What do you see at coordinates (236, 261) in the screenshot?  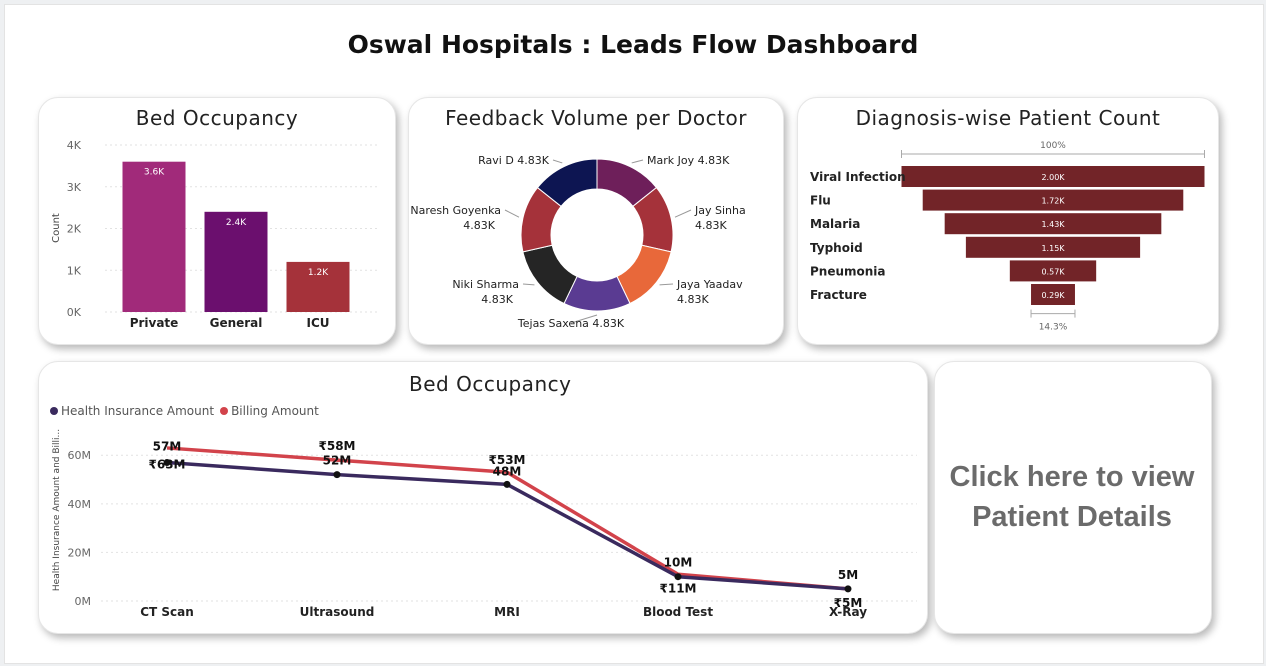 I see `bar-general` at bounding box center [236, 261].